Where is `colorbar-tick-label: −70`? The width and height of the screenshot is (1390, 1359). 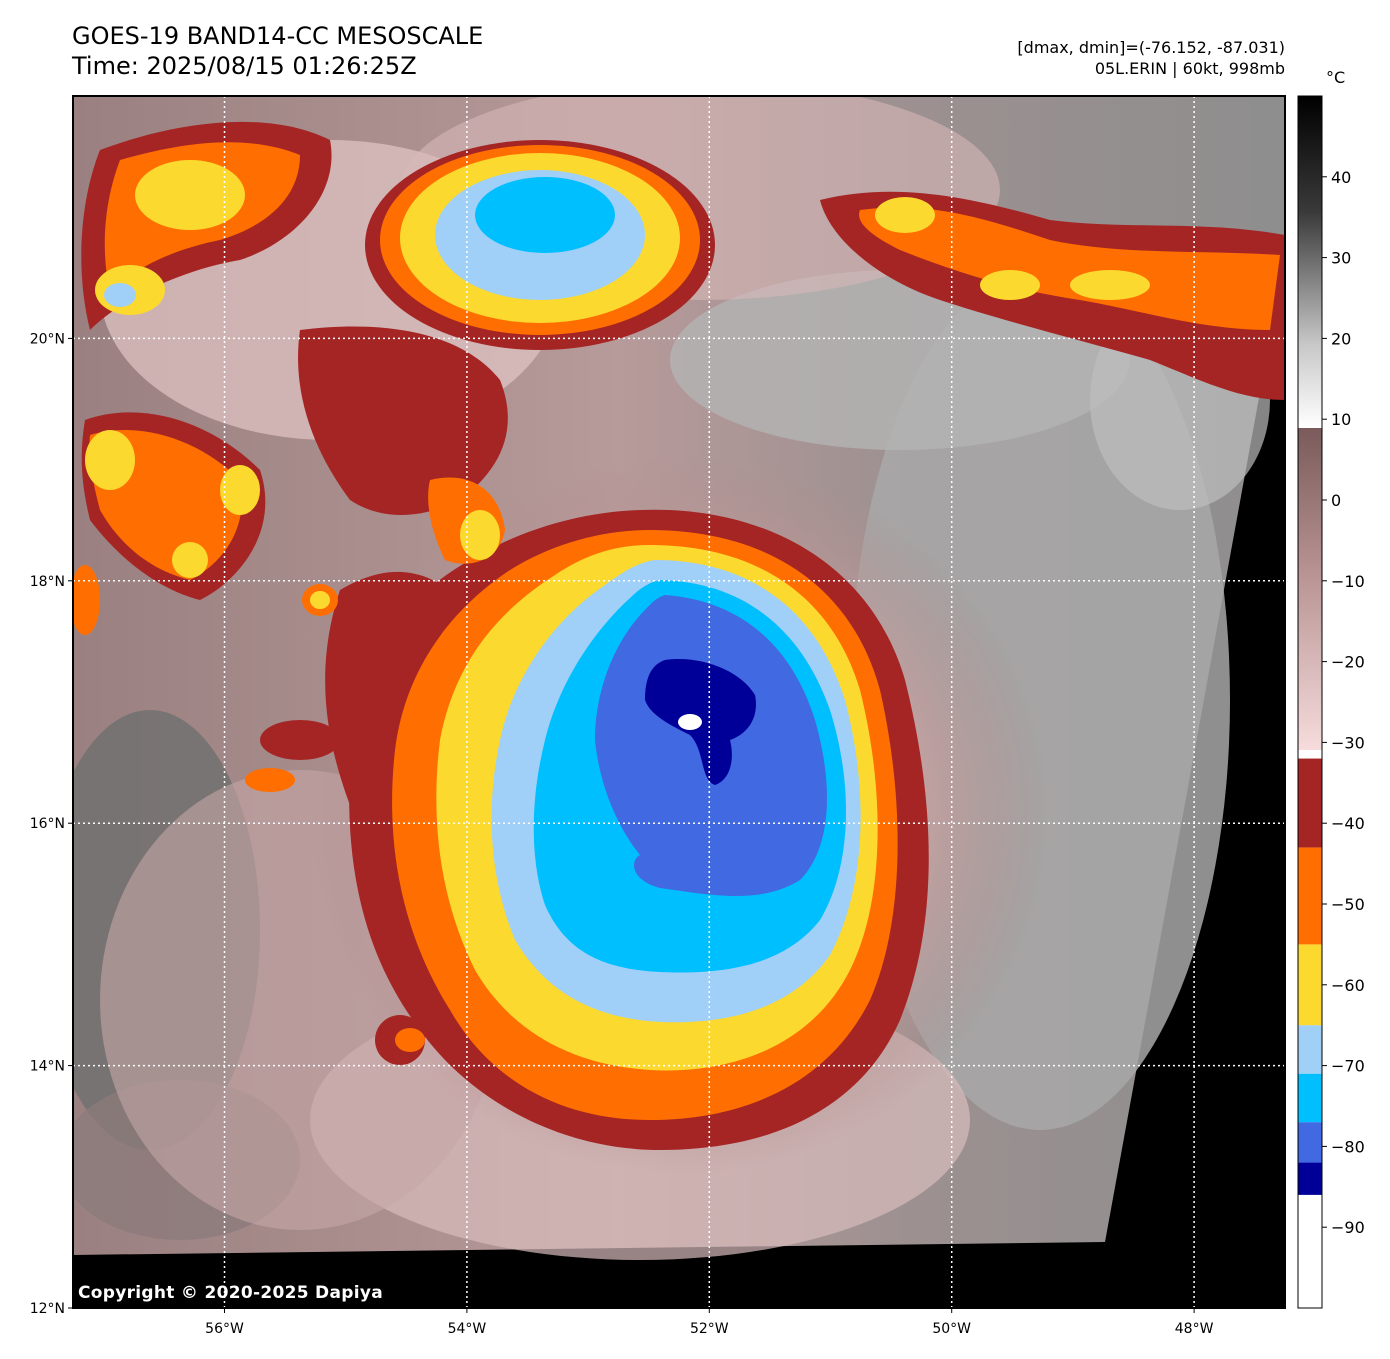
colorbar-tick-label: −70 is located at coordinates (1348, 1066).